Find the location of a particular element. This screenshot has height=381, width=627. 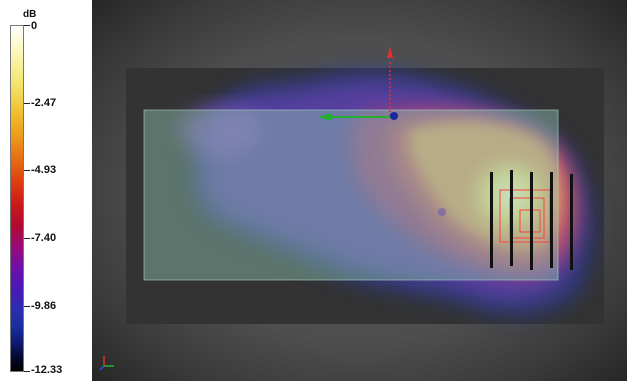

color-scale-legend: dB 0 -2.47 -4.93 -7.40 -9.86 -12.33 is located at coordinates (46, 190).